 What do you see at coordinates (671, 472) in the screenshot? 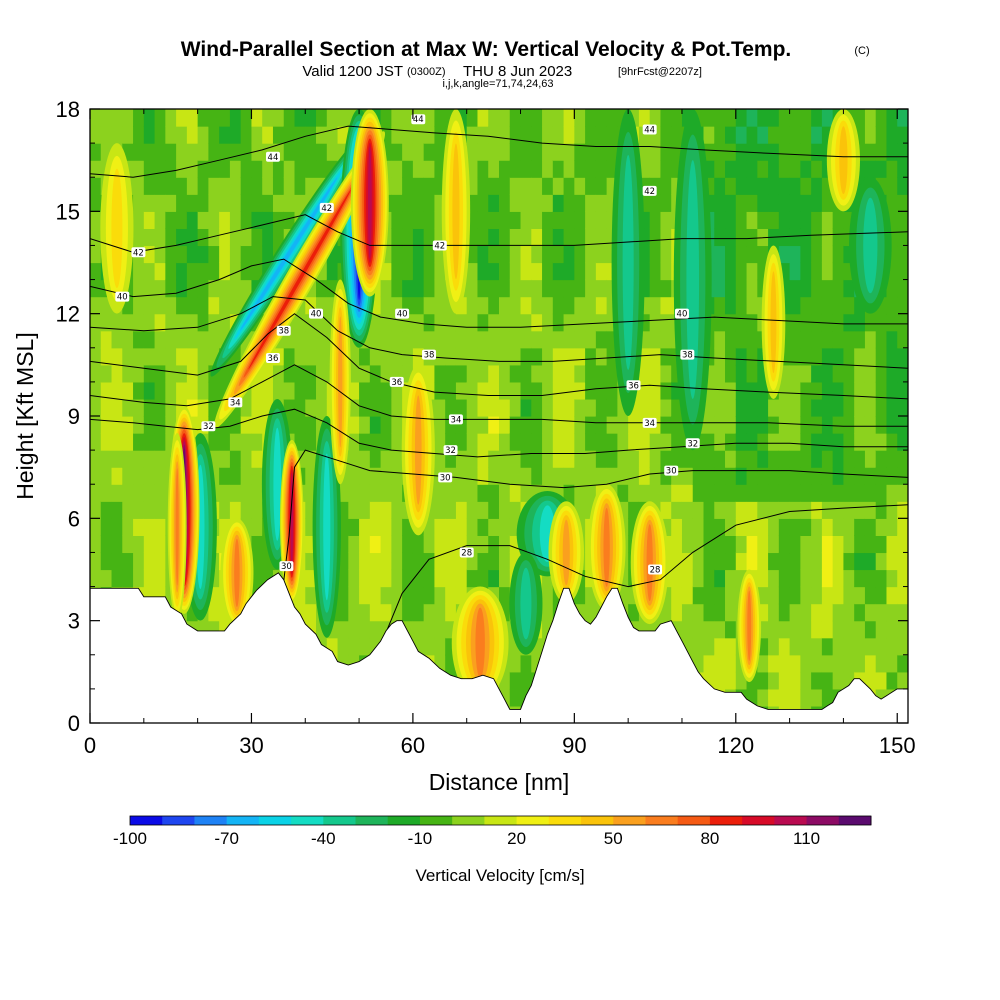
I see `contour-label: 30` at bounding box center [671, 472].